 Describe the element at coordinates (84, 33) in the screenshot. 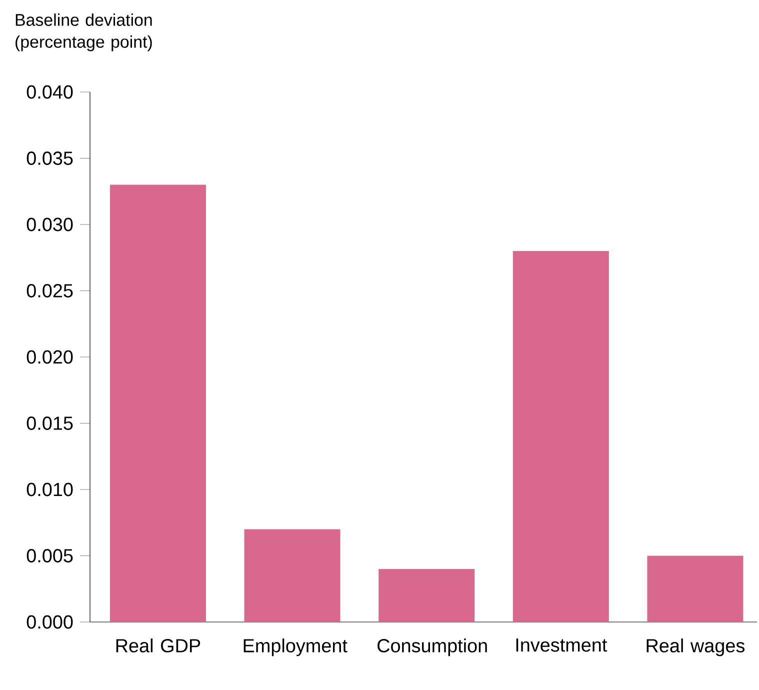

I see `y-axis-title: Baseline deviation (percentage point)` at that location.